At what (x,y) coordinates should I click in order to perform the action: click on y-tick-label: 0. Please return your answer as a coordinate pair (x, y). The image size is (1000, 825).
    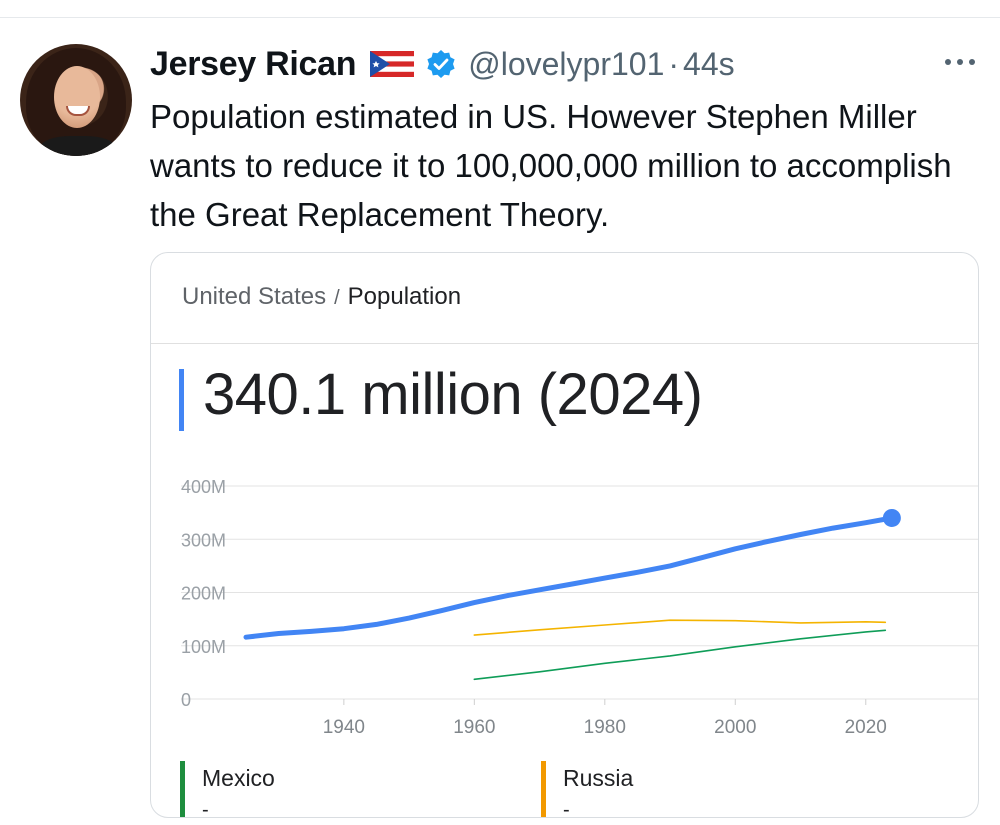
    Looking at the image, I should click on (186, 700).